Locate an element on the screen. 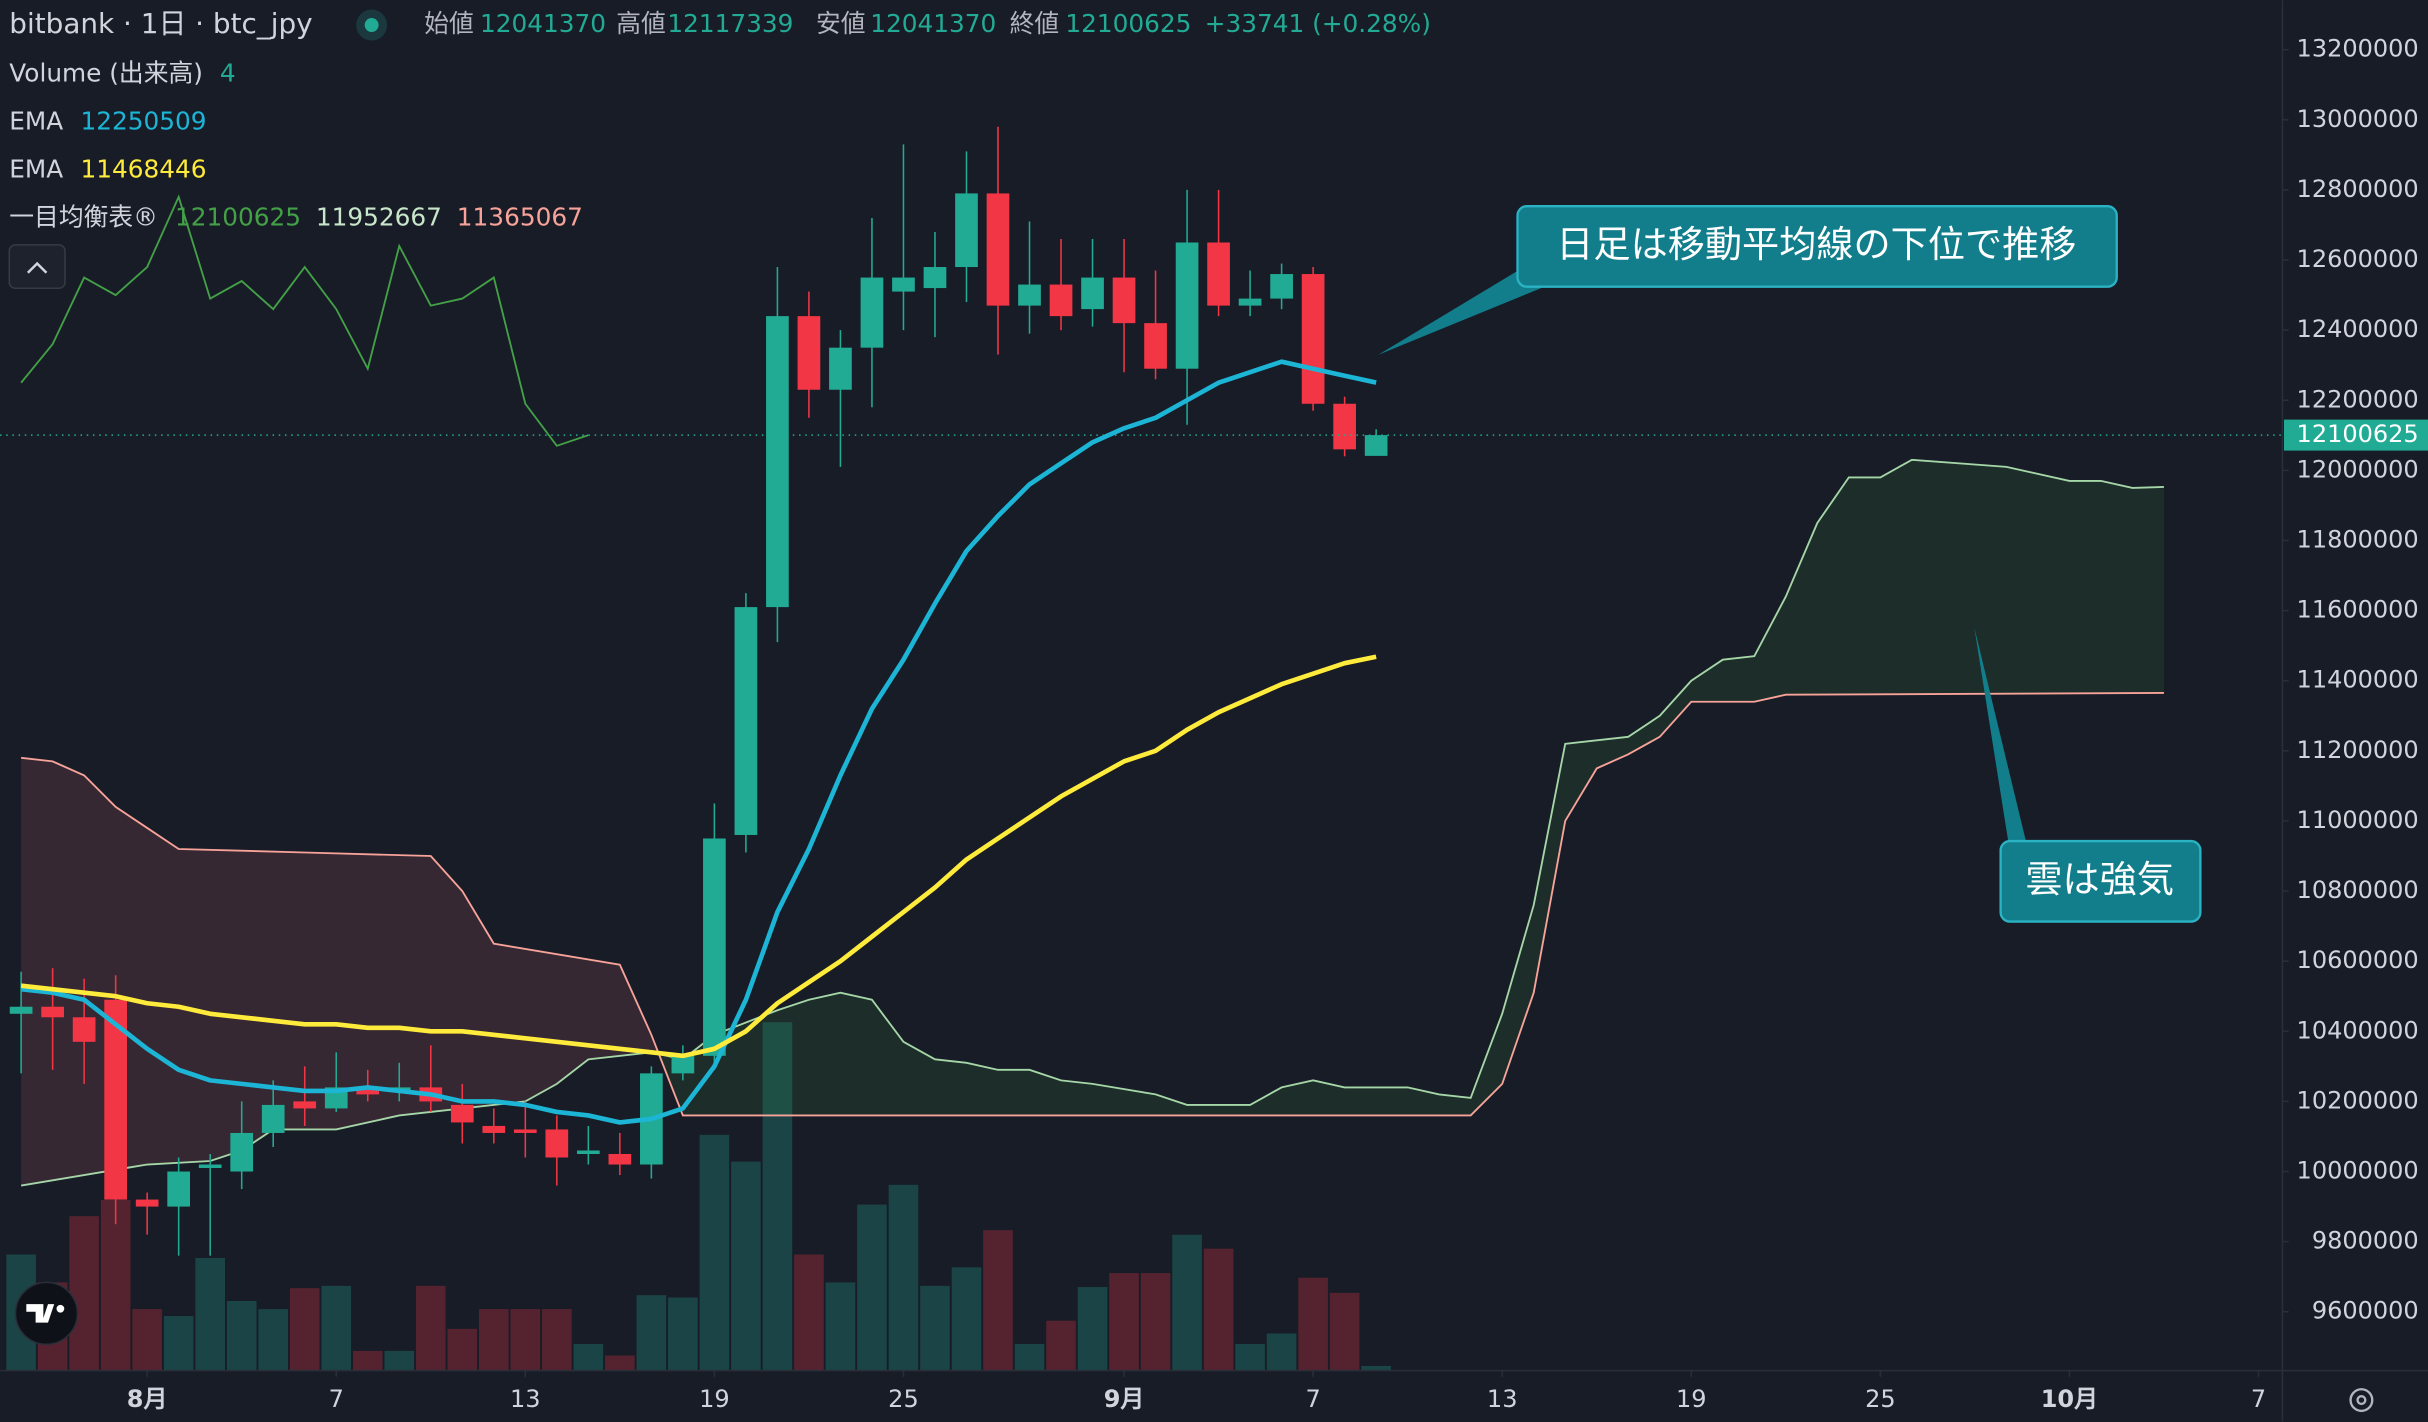 The image size is (2428, 1422). symbol-title: bitbank · 1日 · btc_jpy is located at coordinates (160, 23).